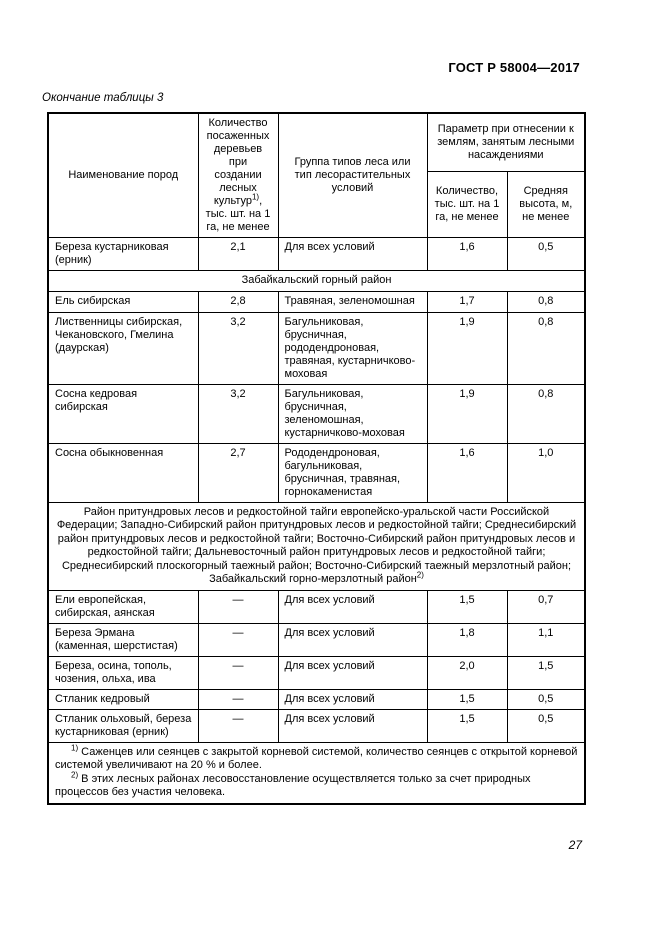 This screenshot has width=661, height=935. I want to click on species-name-cell: Ель сибирская, so click(123, 301).